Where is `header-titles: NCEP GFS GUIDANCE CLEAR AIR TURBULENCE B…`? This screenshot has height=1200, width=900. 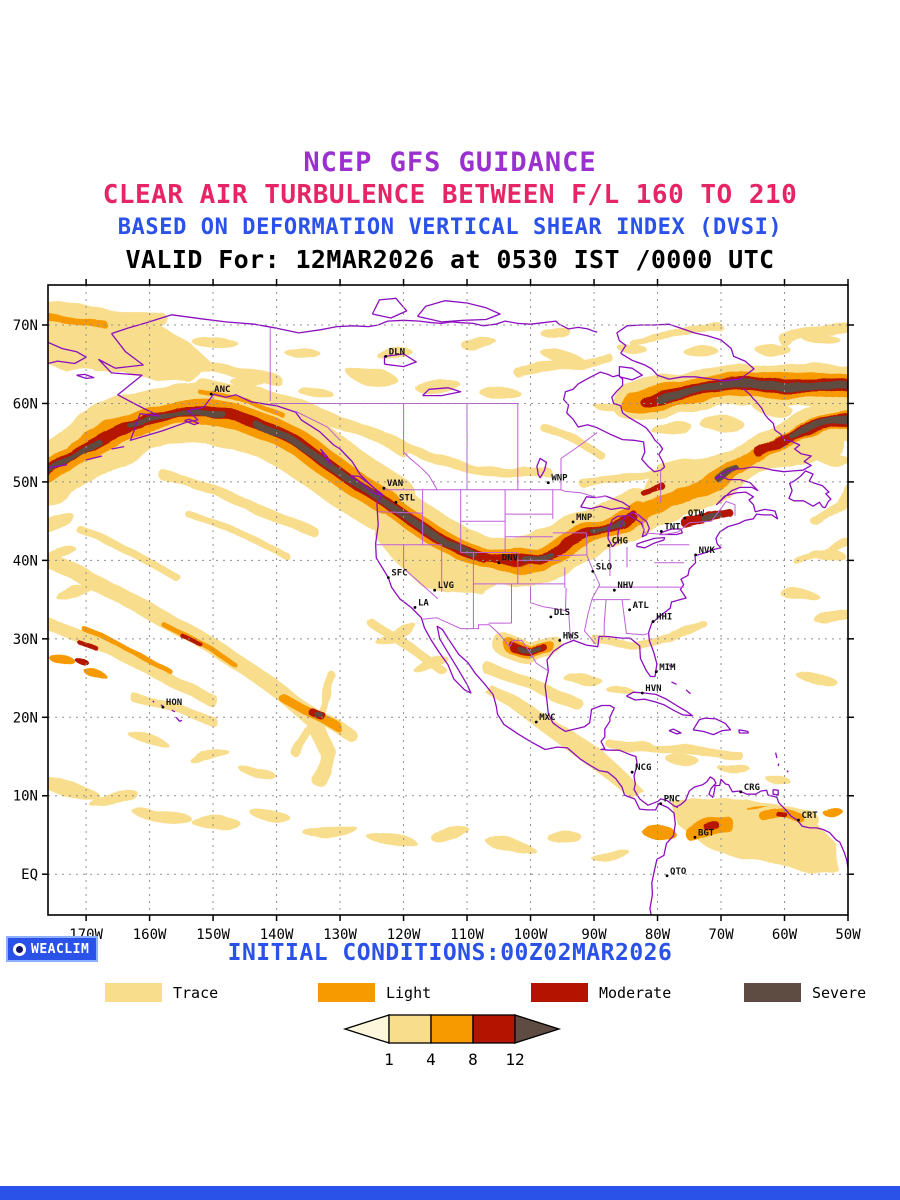
header-titles: NCEP GFS GUIDANCE CLEAR AIR TURBULENCE B… is located at coordinates (450, 211).